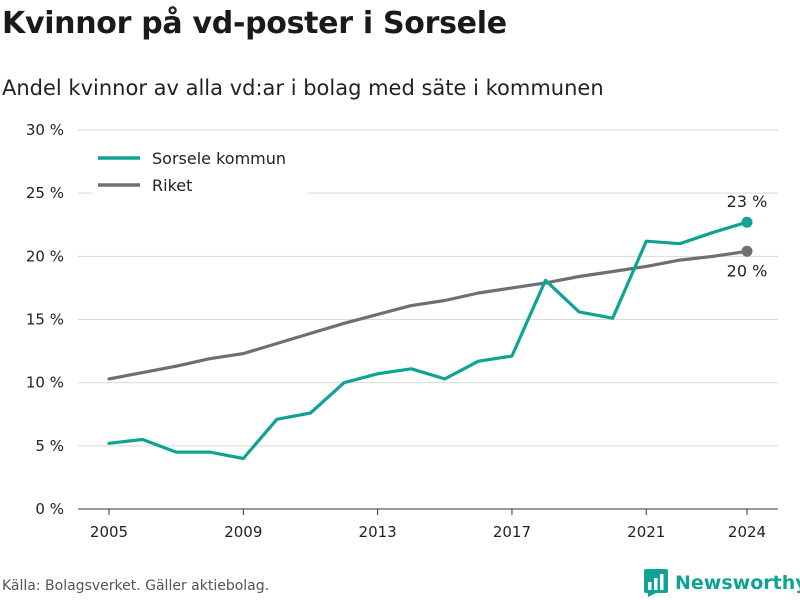 This screenshot has height=600, width=800. Describe the element at coordinates (45, 256) in the screenshot. I see `y-tick-label: 20 %` at that location.